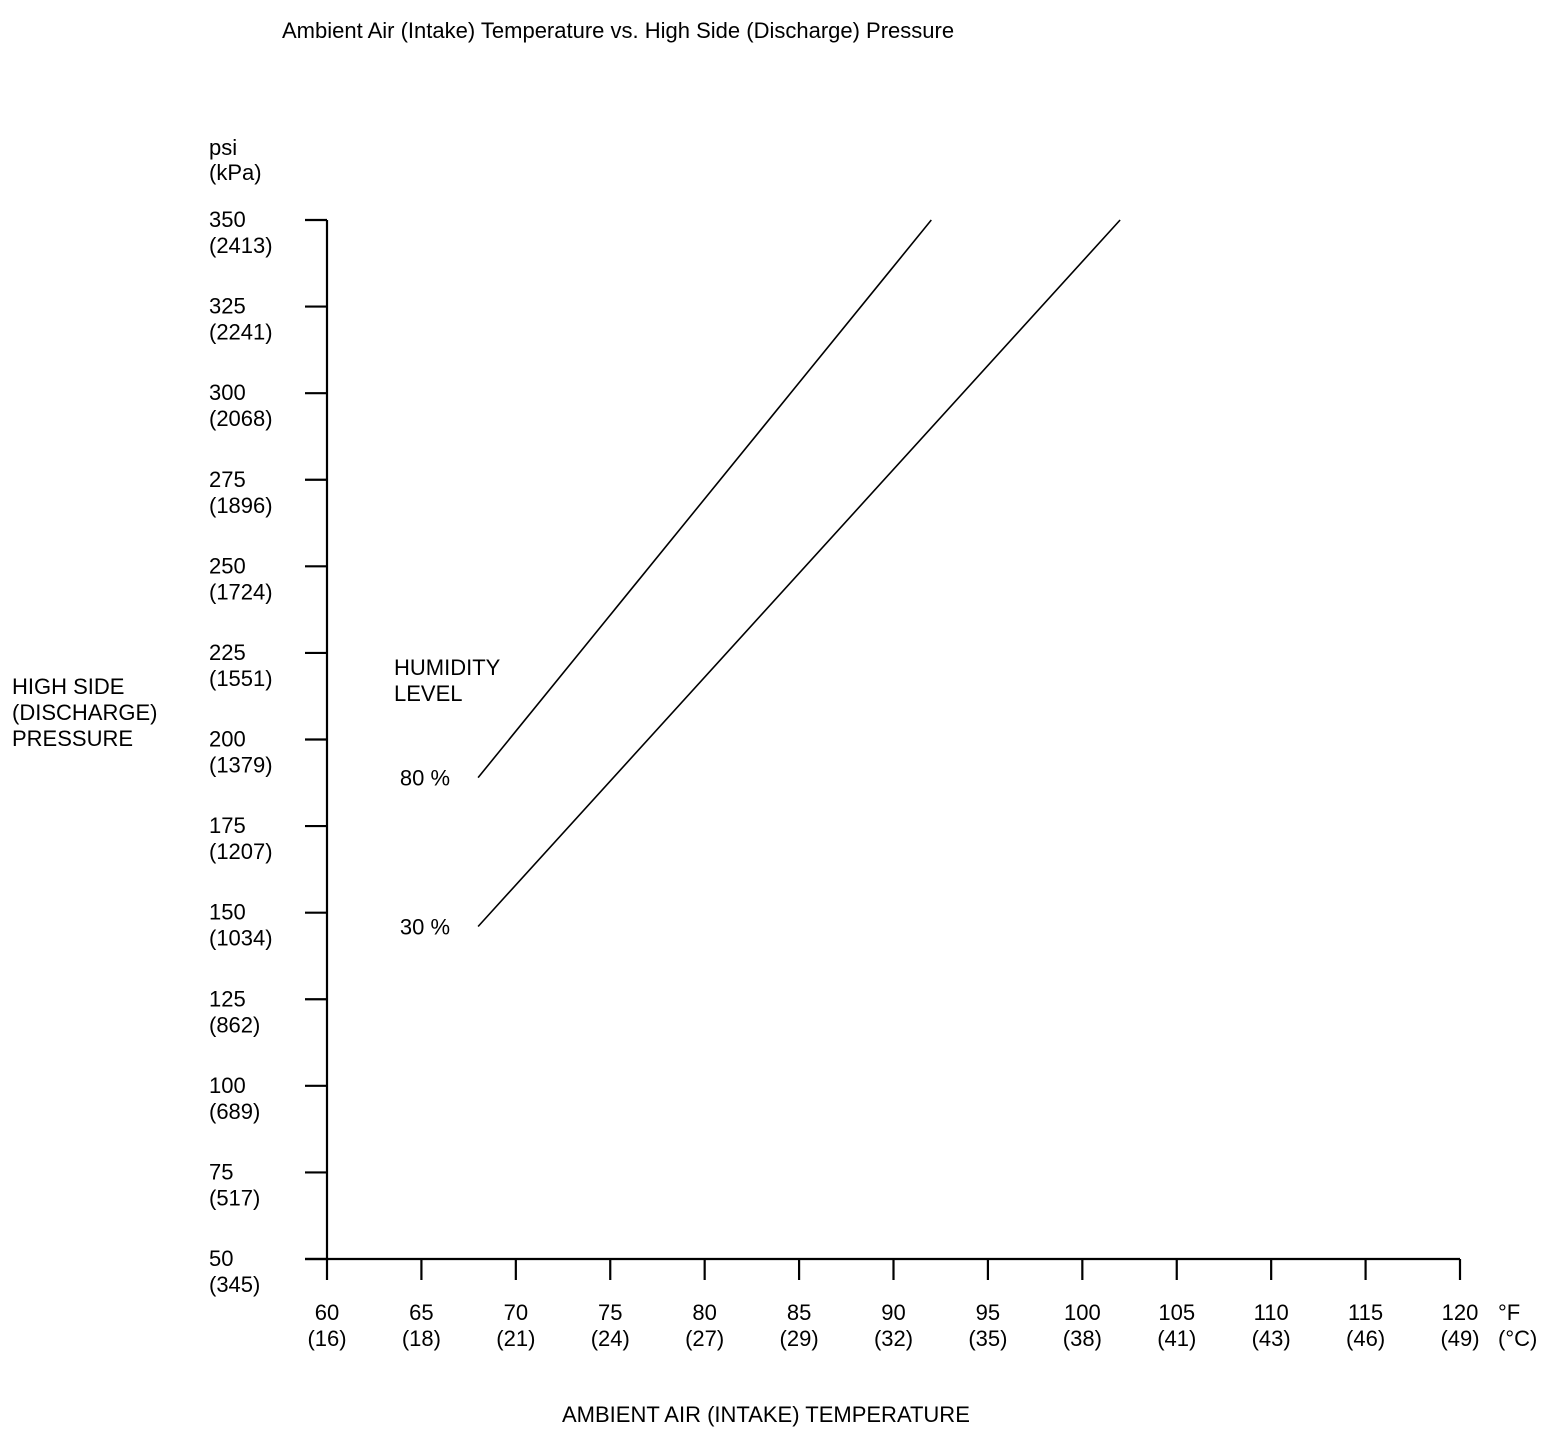  What do you see at coordinates (84, 712) in the screenshot?
I see `y-axis-label-line: (DISCHARGE)` at bounding box center [84, 712].